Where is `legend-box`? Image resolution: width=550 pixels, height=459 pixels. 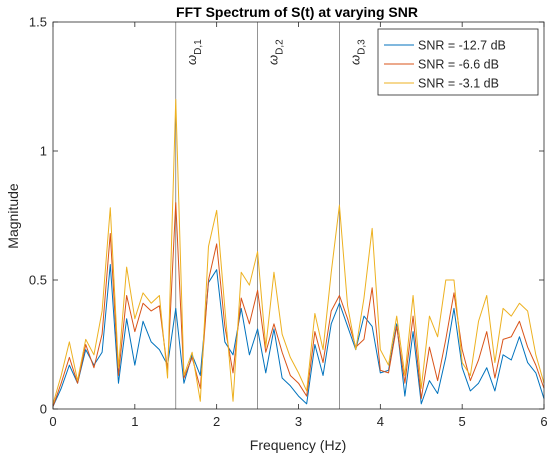
legend-box is located at coordinates (458, 62).